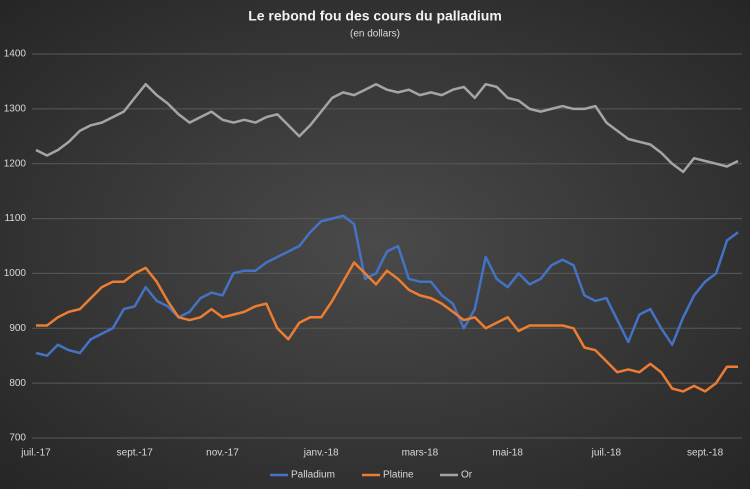 This screenshot has width=750, height=489. I want to click on x-tick-label: mai-18, so click(507, 453).